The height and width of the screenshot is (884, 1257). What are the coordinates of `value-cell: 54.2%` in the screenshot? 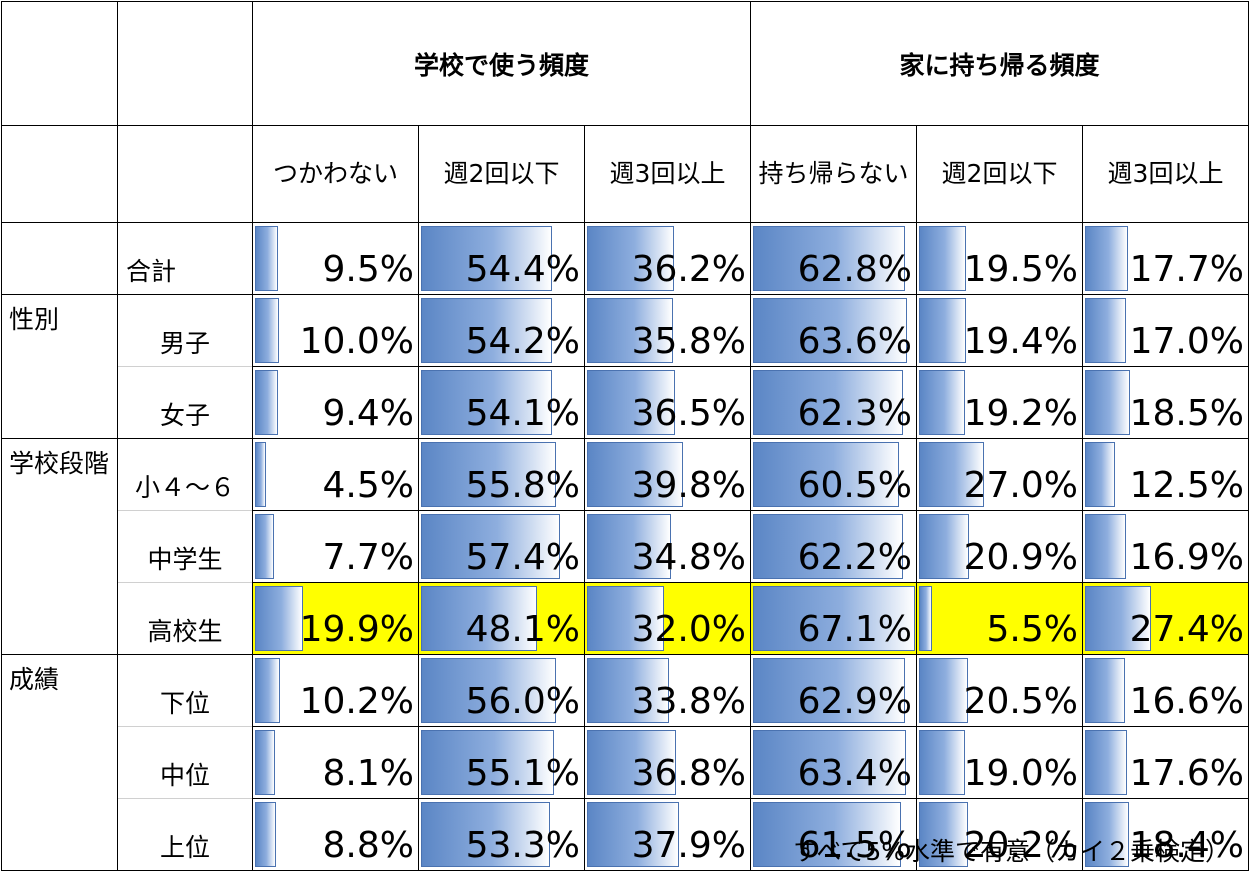 It's located at (501, 330).